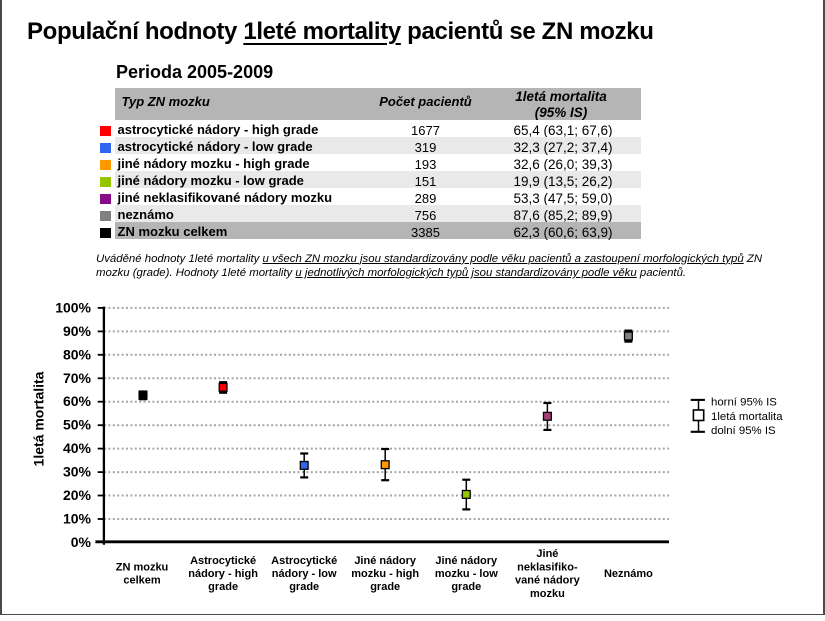 The image size is (825, 621). Describe the element at coordinates (77, 331) in the screenshot. I see `svg-text: 90%` at that location.